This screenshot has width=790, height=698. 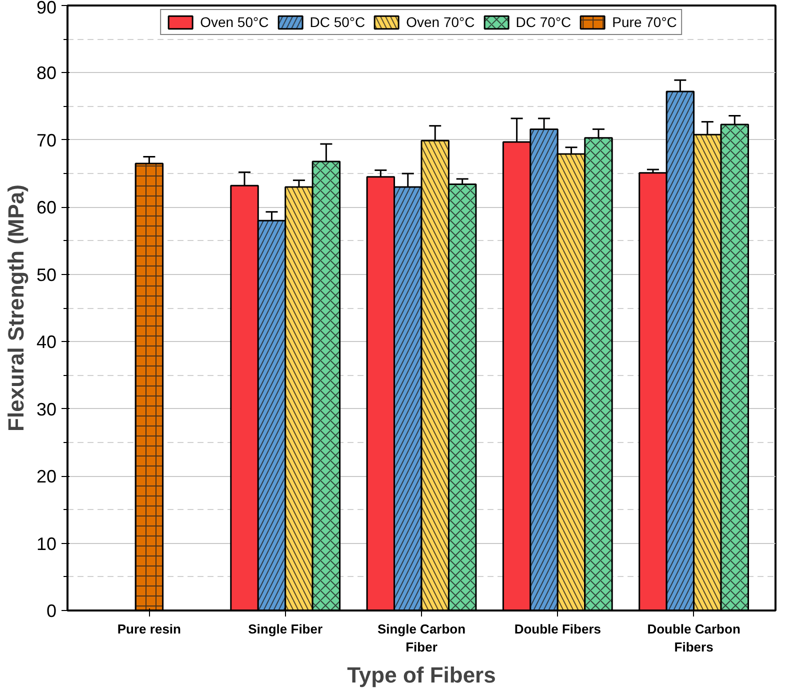 What do you see at coordinates (421, 675) in the screenshot?
I see `x-axis-title: Type of Fibers` at bounding box center [421, 675].